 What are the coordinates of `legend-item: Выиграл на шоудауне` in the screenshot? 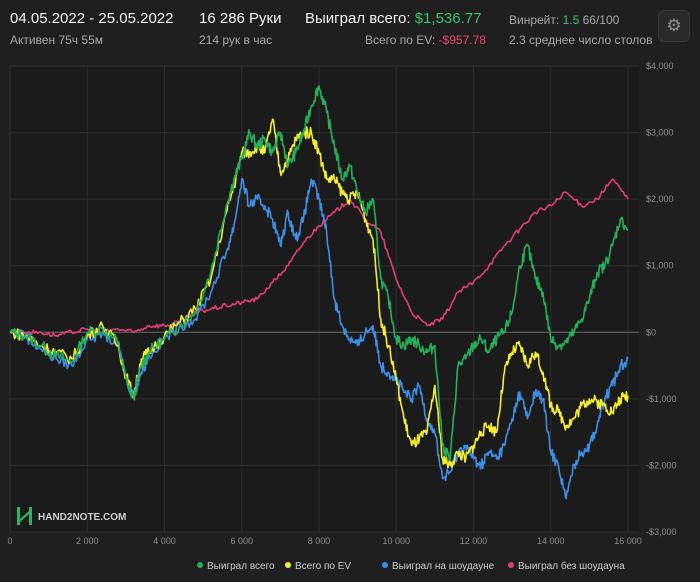 It's located at (438, 566).